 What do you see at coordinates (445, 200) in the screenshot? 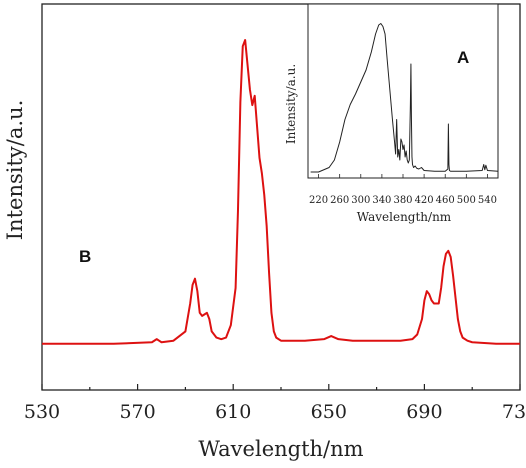
I see `inset-x-tick-label: 460` at bounding box center [445, 200].